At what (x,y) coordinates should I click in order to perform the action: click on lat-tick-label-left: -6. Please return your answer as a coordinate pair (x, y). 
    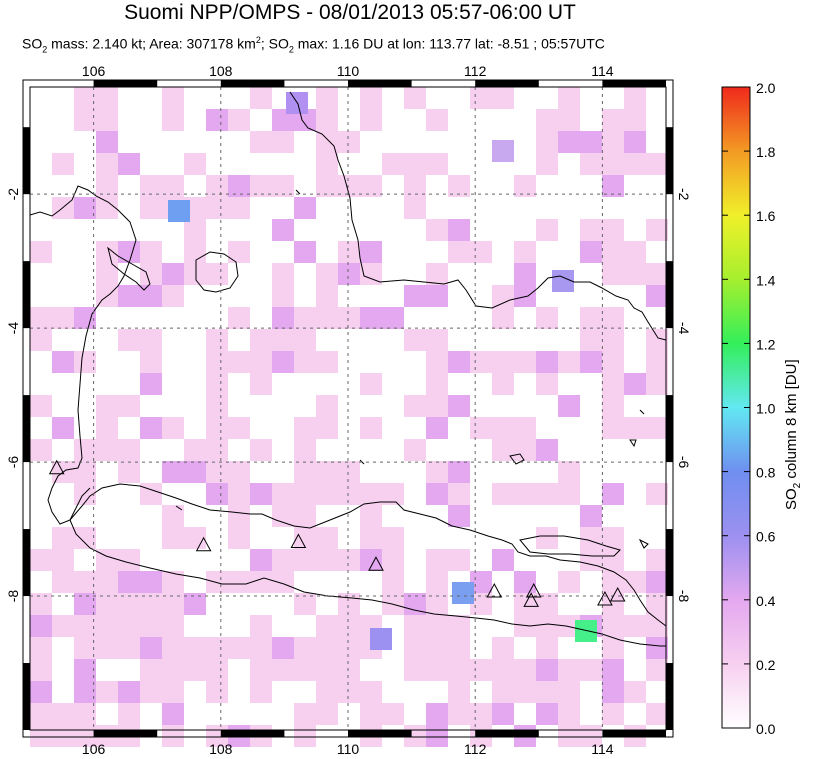
    Looking at the image, I should click on (13, 462).